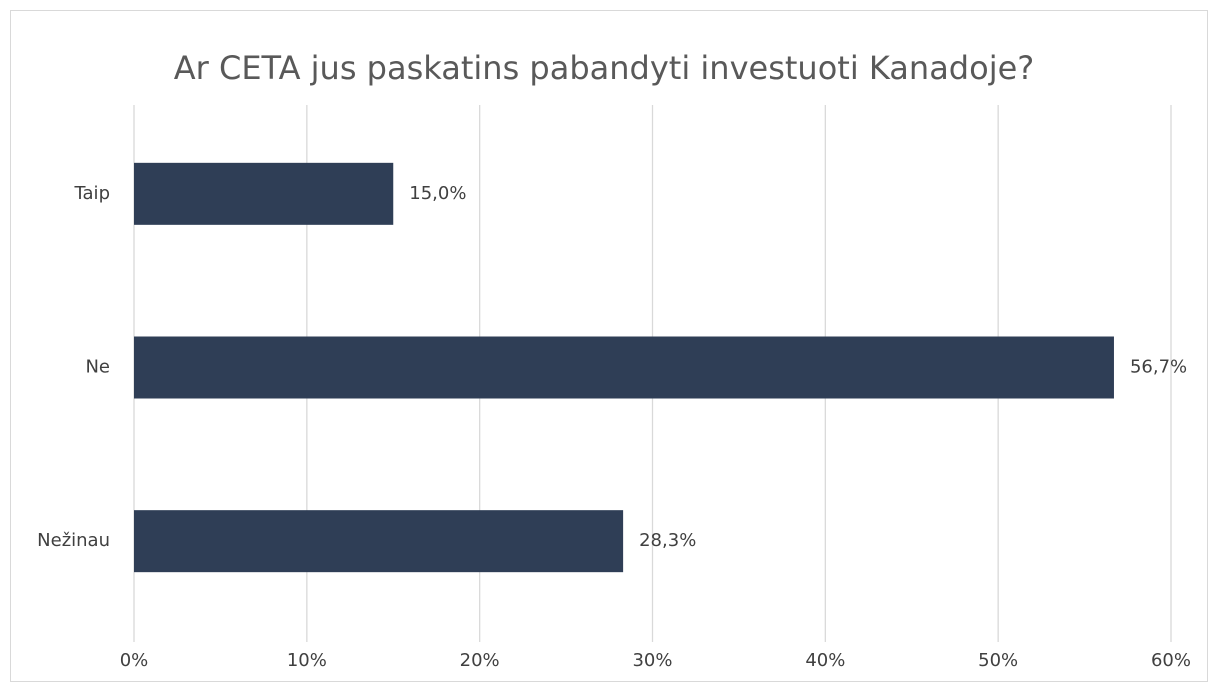 This screenshot has width=1208, height=682. What do you see at coordinates (437, 193) in the screenshot?
I see `data-label: 15,0%` at bounding box center [437, 193].